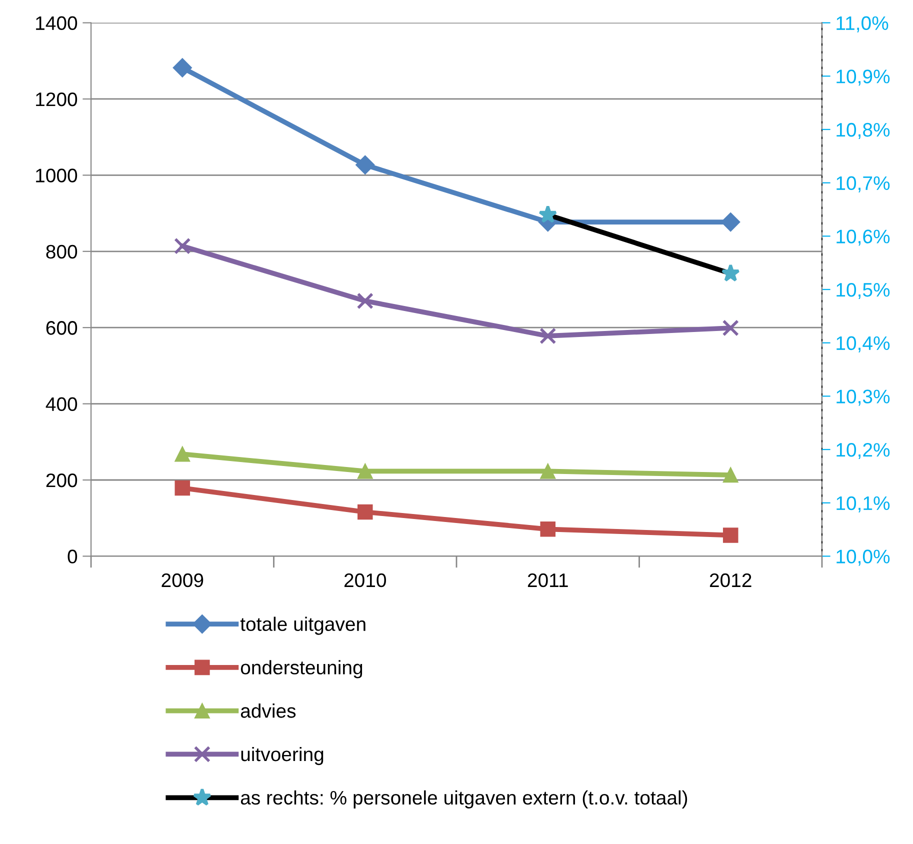  Describe the element at coordinates (464, 799) in the screenshot. I see `legend-label: as rechts: % personele uitgaven extern (t.o.v. totaal)` at that location.